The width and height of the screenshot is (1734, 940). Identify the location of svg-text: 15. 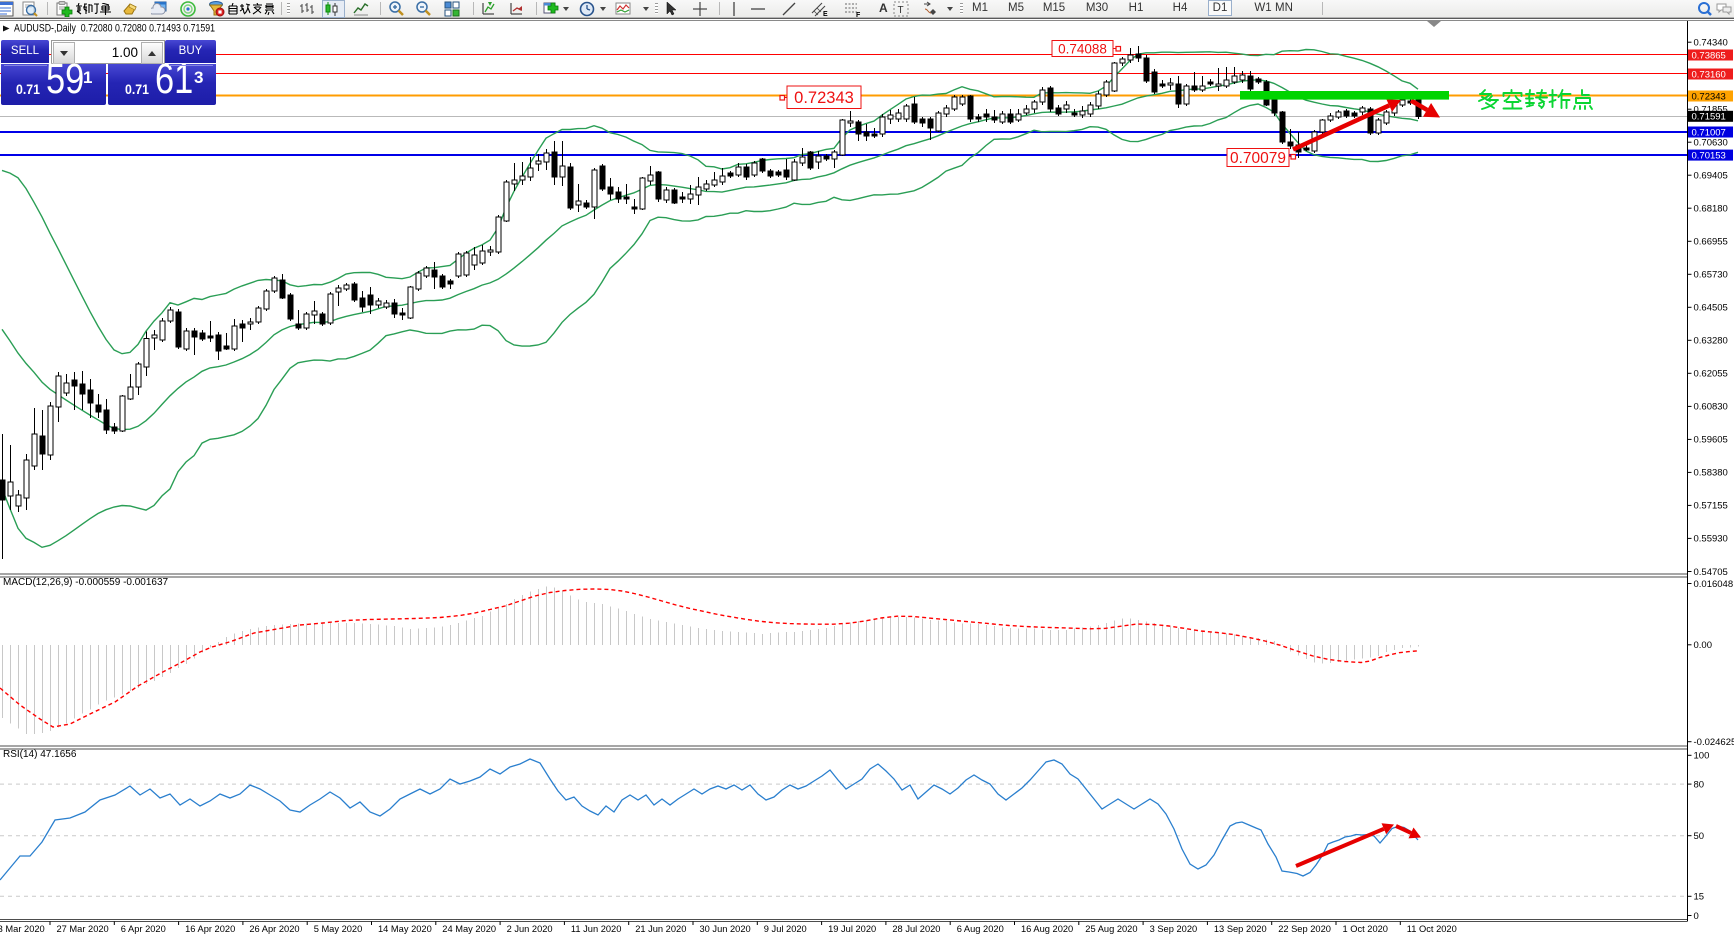
(1699, 897).